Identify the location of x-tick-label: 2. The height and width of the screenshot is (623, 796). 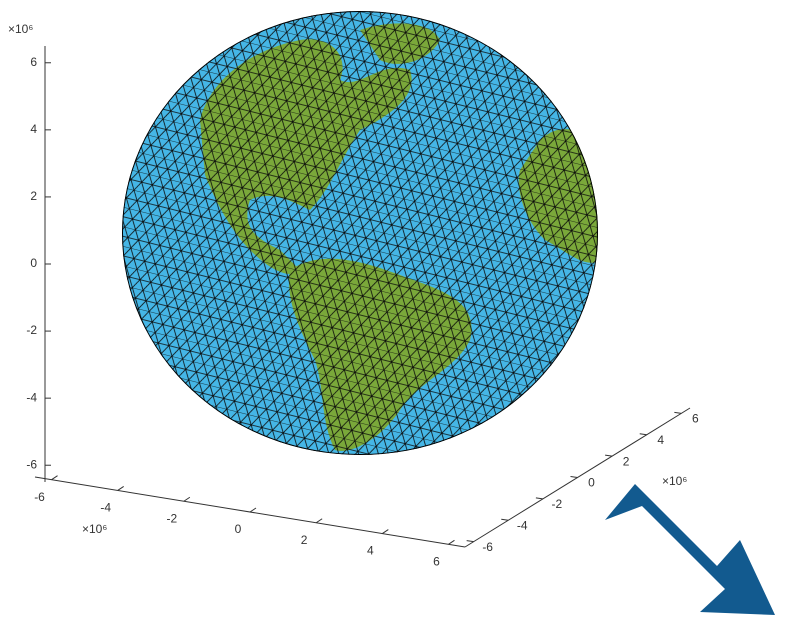
(304, 540).